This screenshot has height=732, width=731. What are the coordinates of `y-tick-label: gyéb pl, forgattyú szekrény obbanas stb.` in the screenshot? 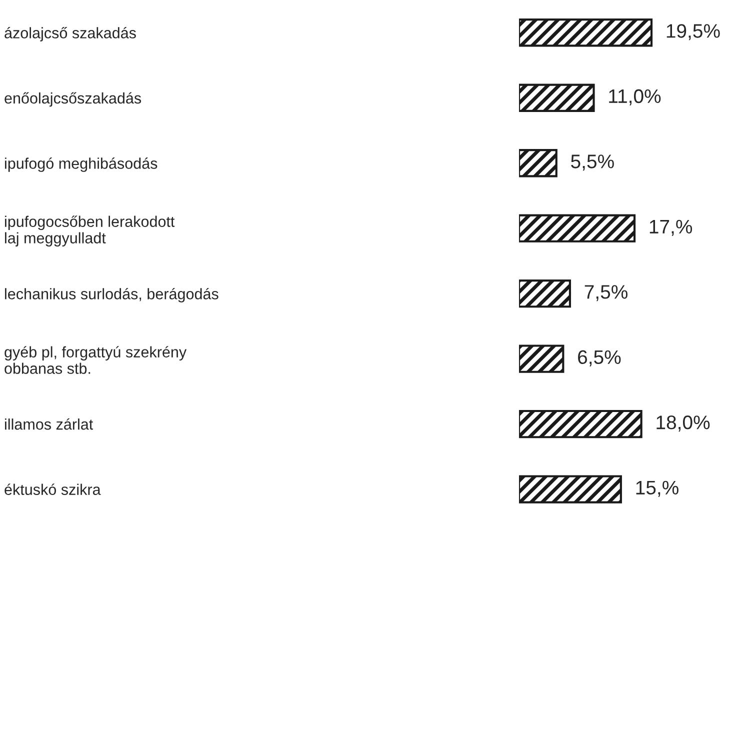 It's located at (95, 360).